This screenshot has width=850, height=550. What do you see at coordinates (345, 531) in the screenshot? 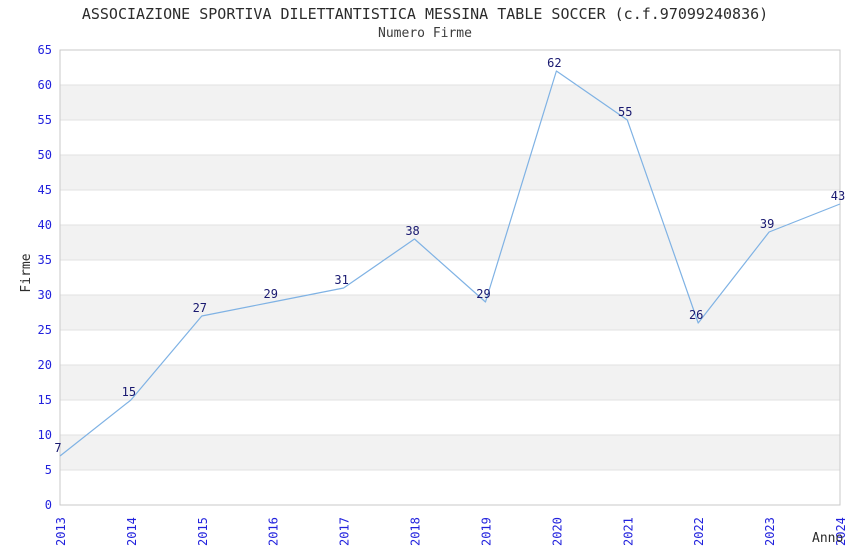
I see `x-tick-label: 2017` at bounding box center [345, 531].